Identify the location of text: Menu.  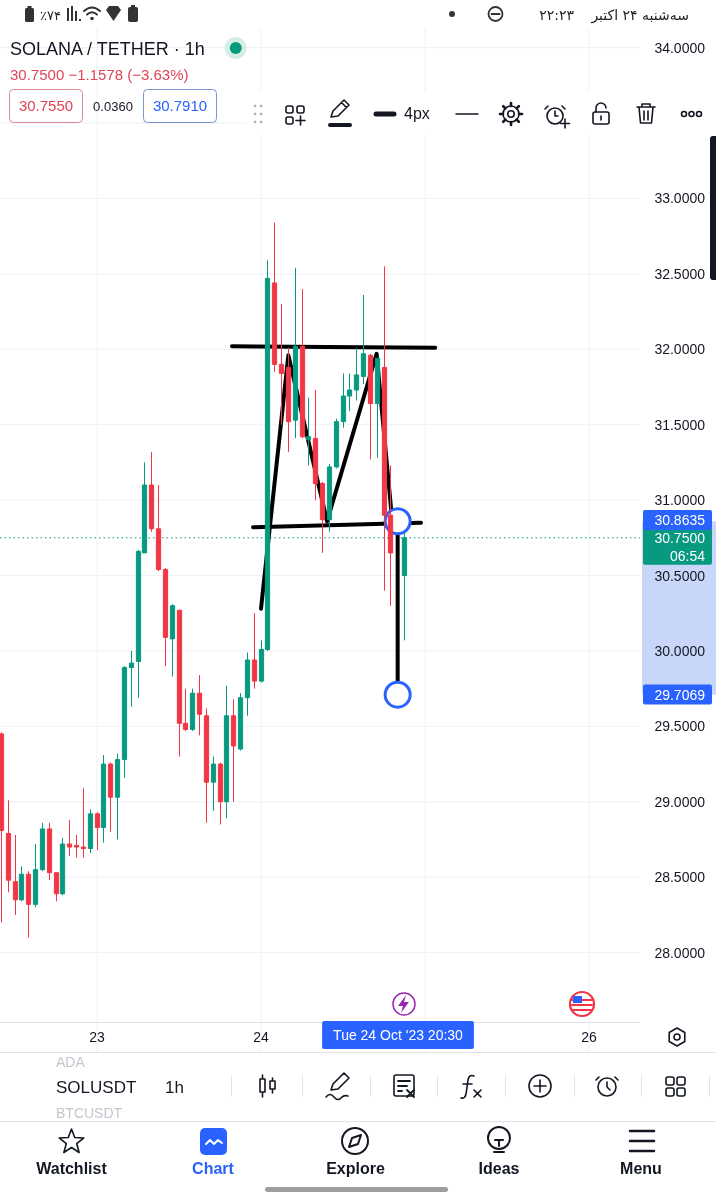
(641, 1168).